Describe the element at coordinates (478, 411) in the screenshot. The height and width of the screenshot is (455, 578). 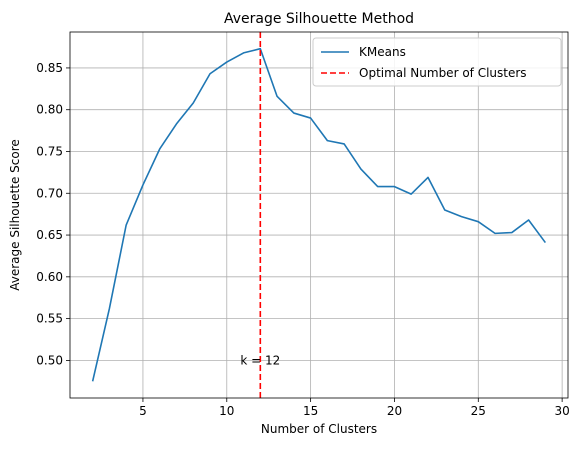
I see `x-tick-label: 25` at that location.